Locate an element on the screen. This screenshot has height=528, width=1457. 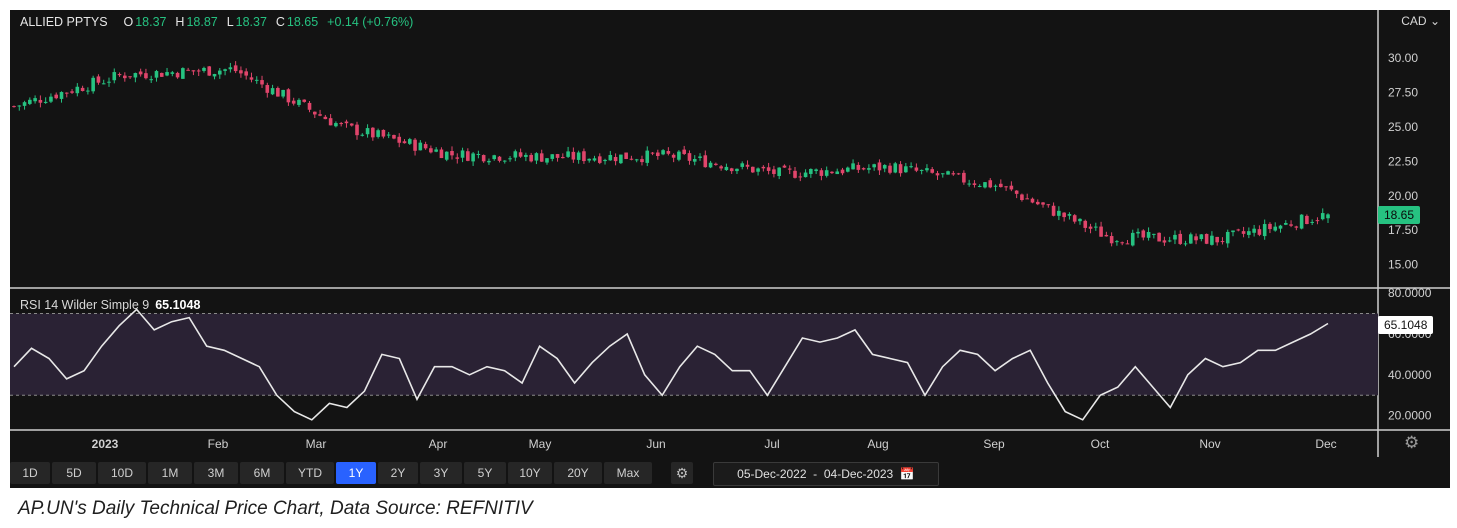
gear-icon: ⚙ is located at coordinates (682, 473).